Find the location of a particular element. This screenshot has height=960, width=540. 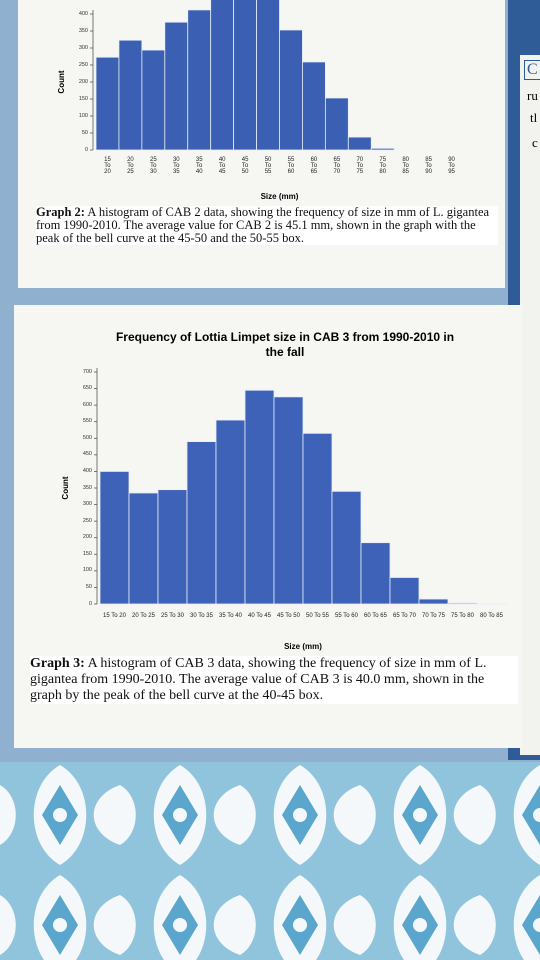

y-tick-label: 500 is located at coordinates (87, 437).